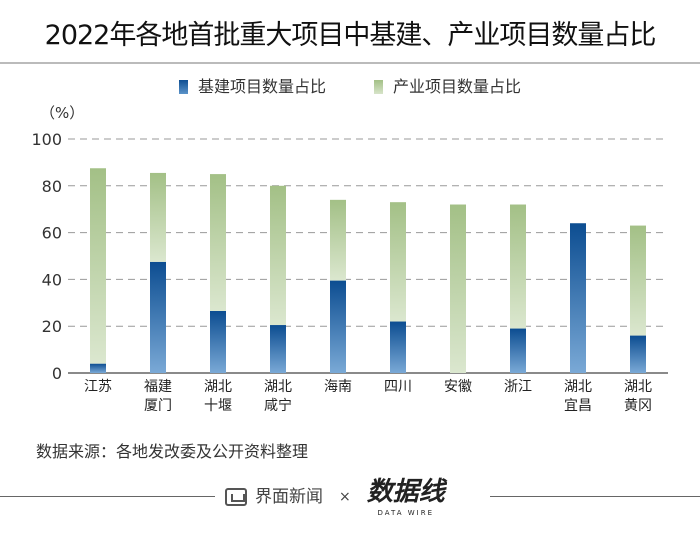  I want to click on y-tick-label: 100, so click(46, 139).